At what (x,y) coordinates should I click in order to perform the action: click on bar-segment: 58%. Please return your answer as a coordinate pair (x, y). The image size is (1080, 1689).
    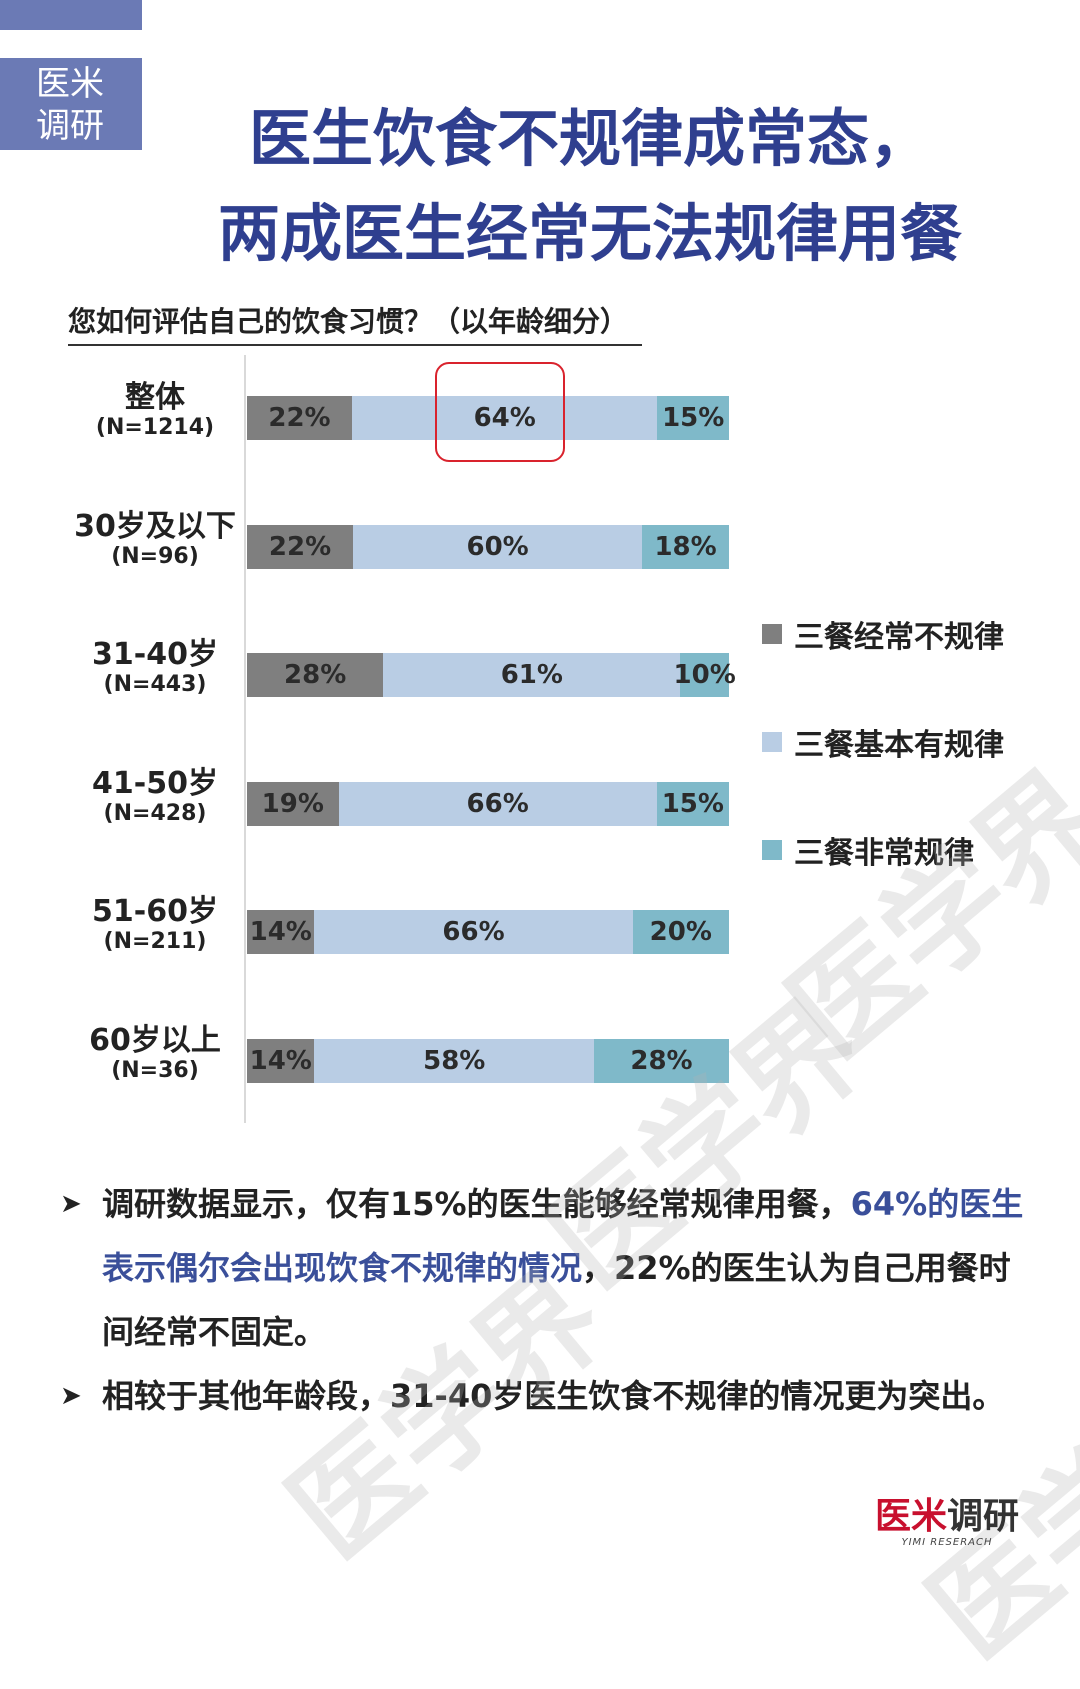
    Looking at the image, I should click on (454, 1060).